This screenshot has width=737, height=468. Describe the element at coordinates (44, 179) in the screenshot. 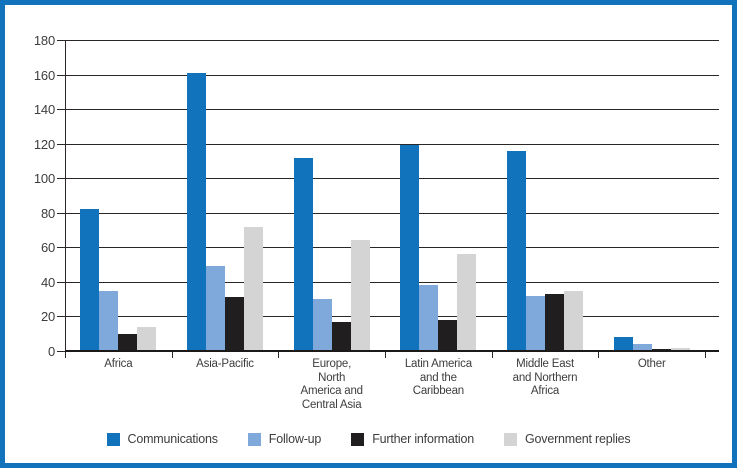

I see `y-tick-label-100: 100` at that location.